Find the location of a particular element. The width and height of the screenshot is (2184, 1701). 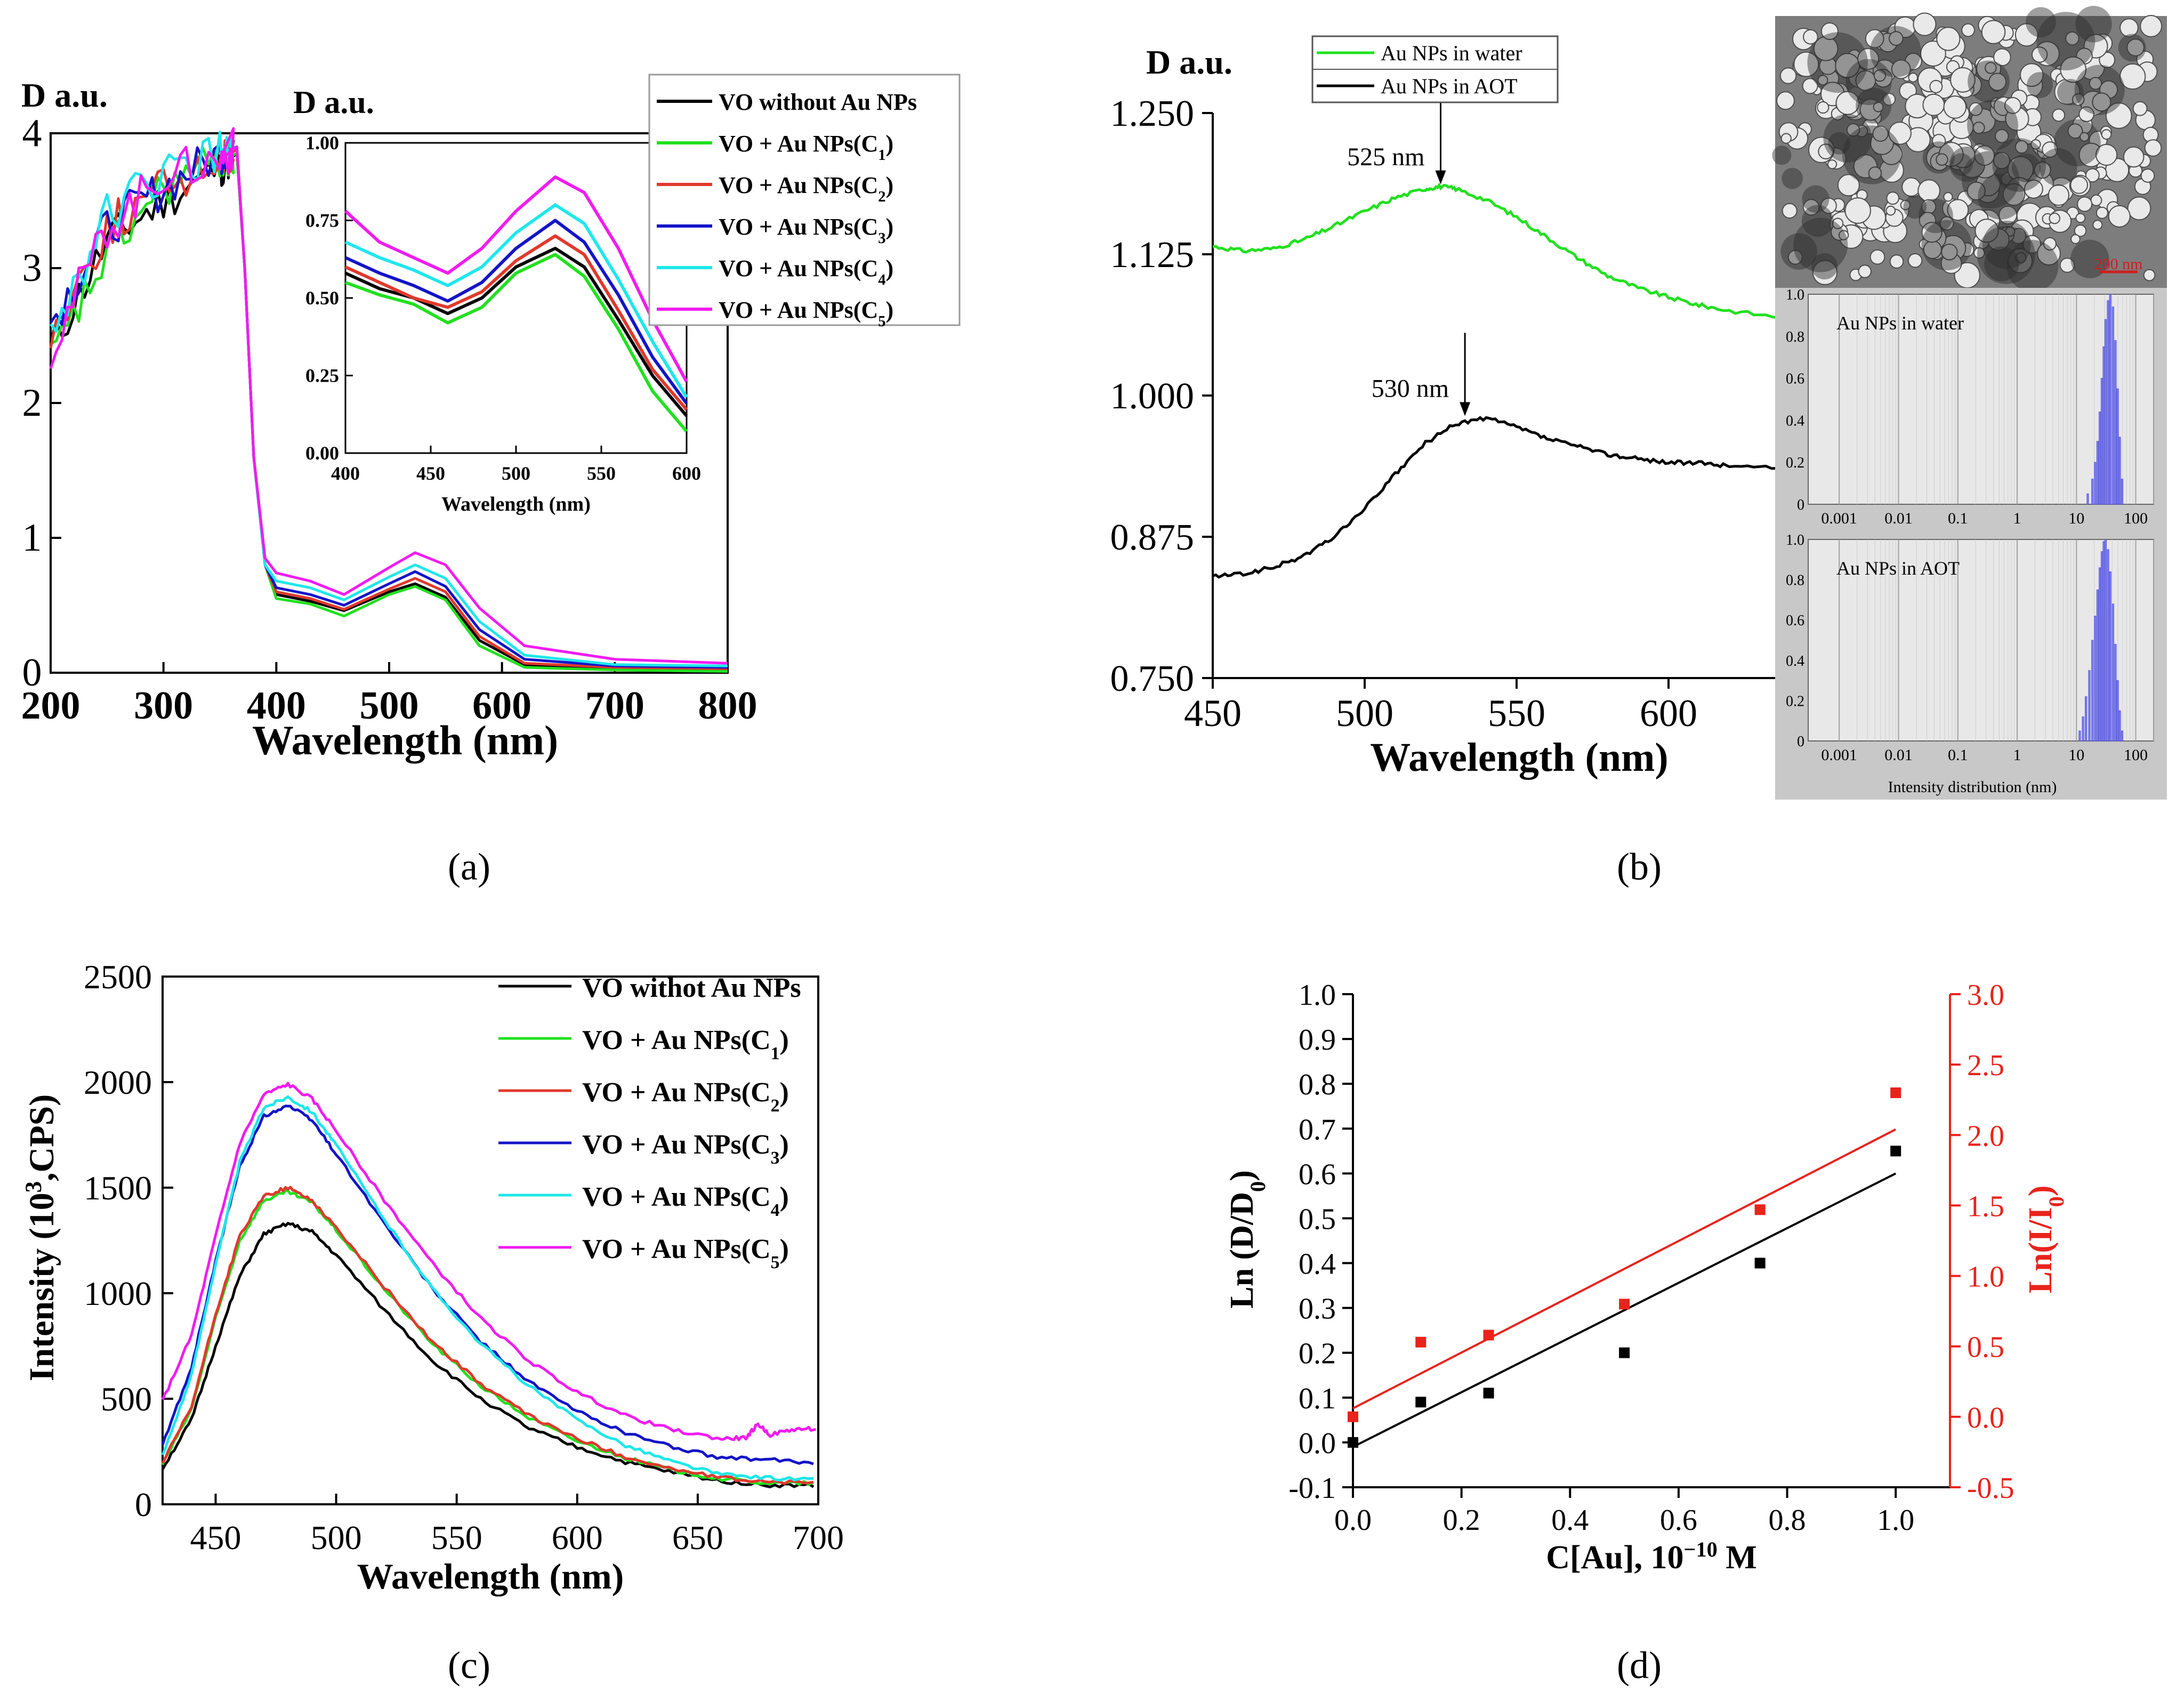

plot-frame is located at coordinates (490, 1240).